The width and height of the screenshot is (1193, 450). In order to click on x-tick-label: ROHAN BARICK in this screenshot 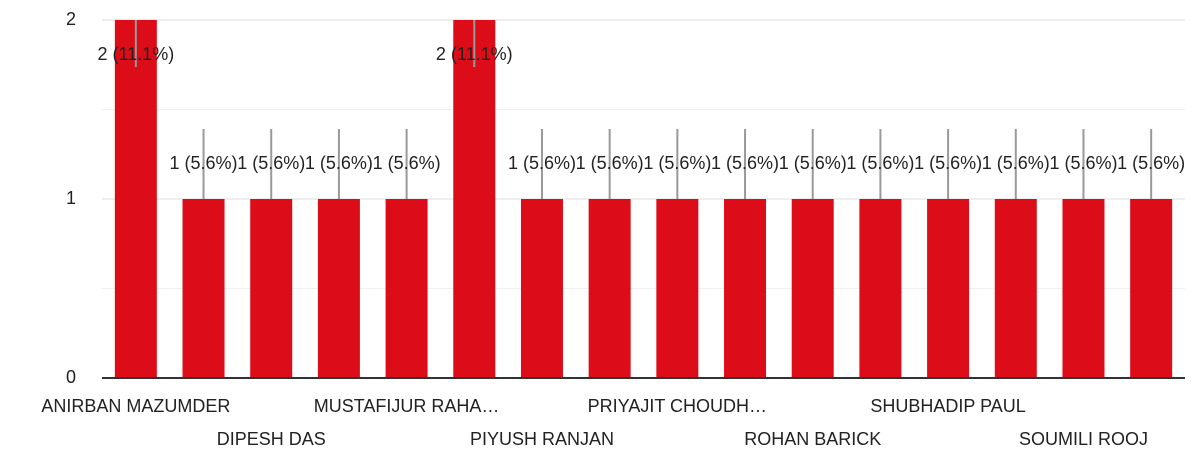, I will do `click(812, 439)`.